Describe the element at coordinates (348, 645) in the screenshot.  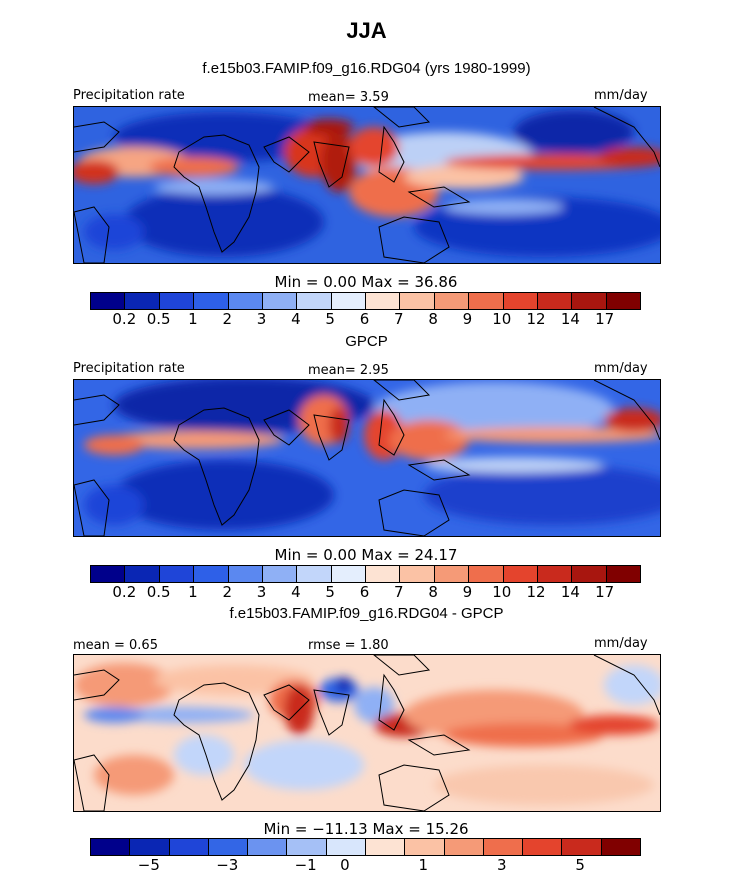
I see `panel3-rmse-label: rmse = 1.80` at that location.